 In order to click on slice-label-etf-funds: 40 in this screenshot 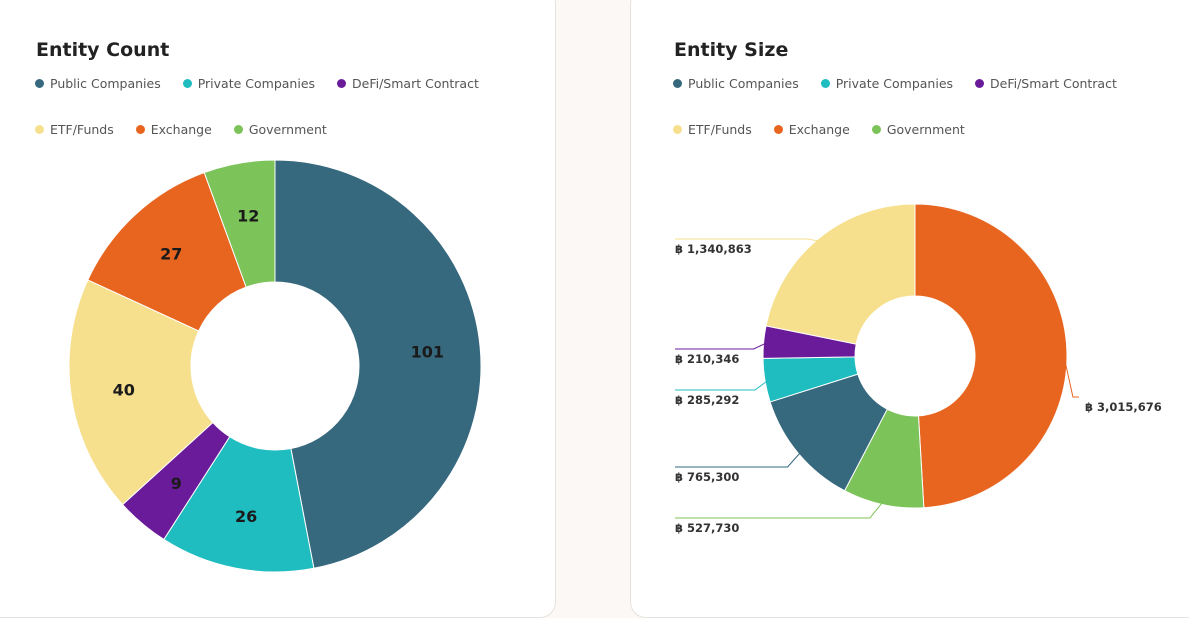, I will do `click(124, 389)`.